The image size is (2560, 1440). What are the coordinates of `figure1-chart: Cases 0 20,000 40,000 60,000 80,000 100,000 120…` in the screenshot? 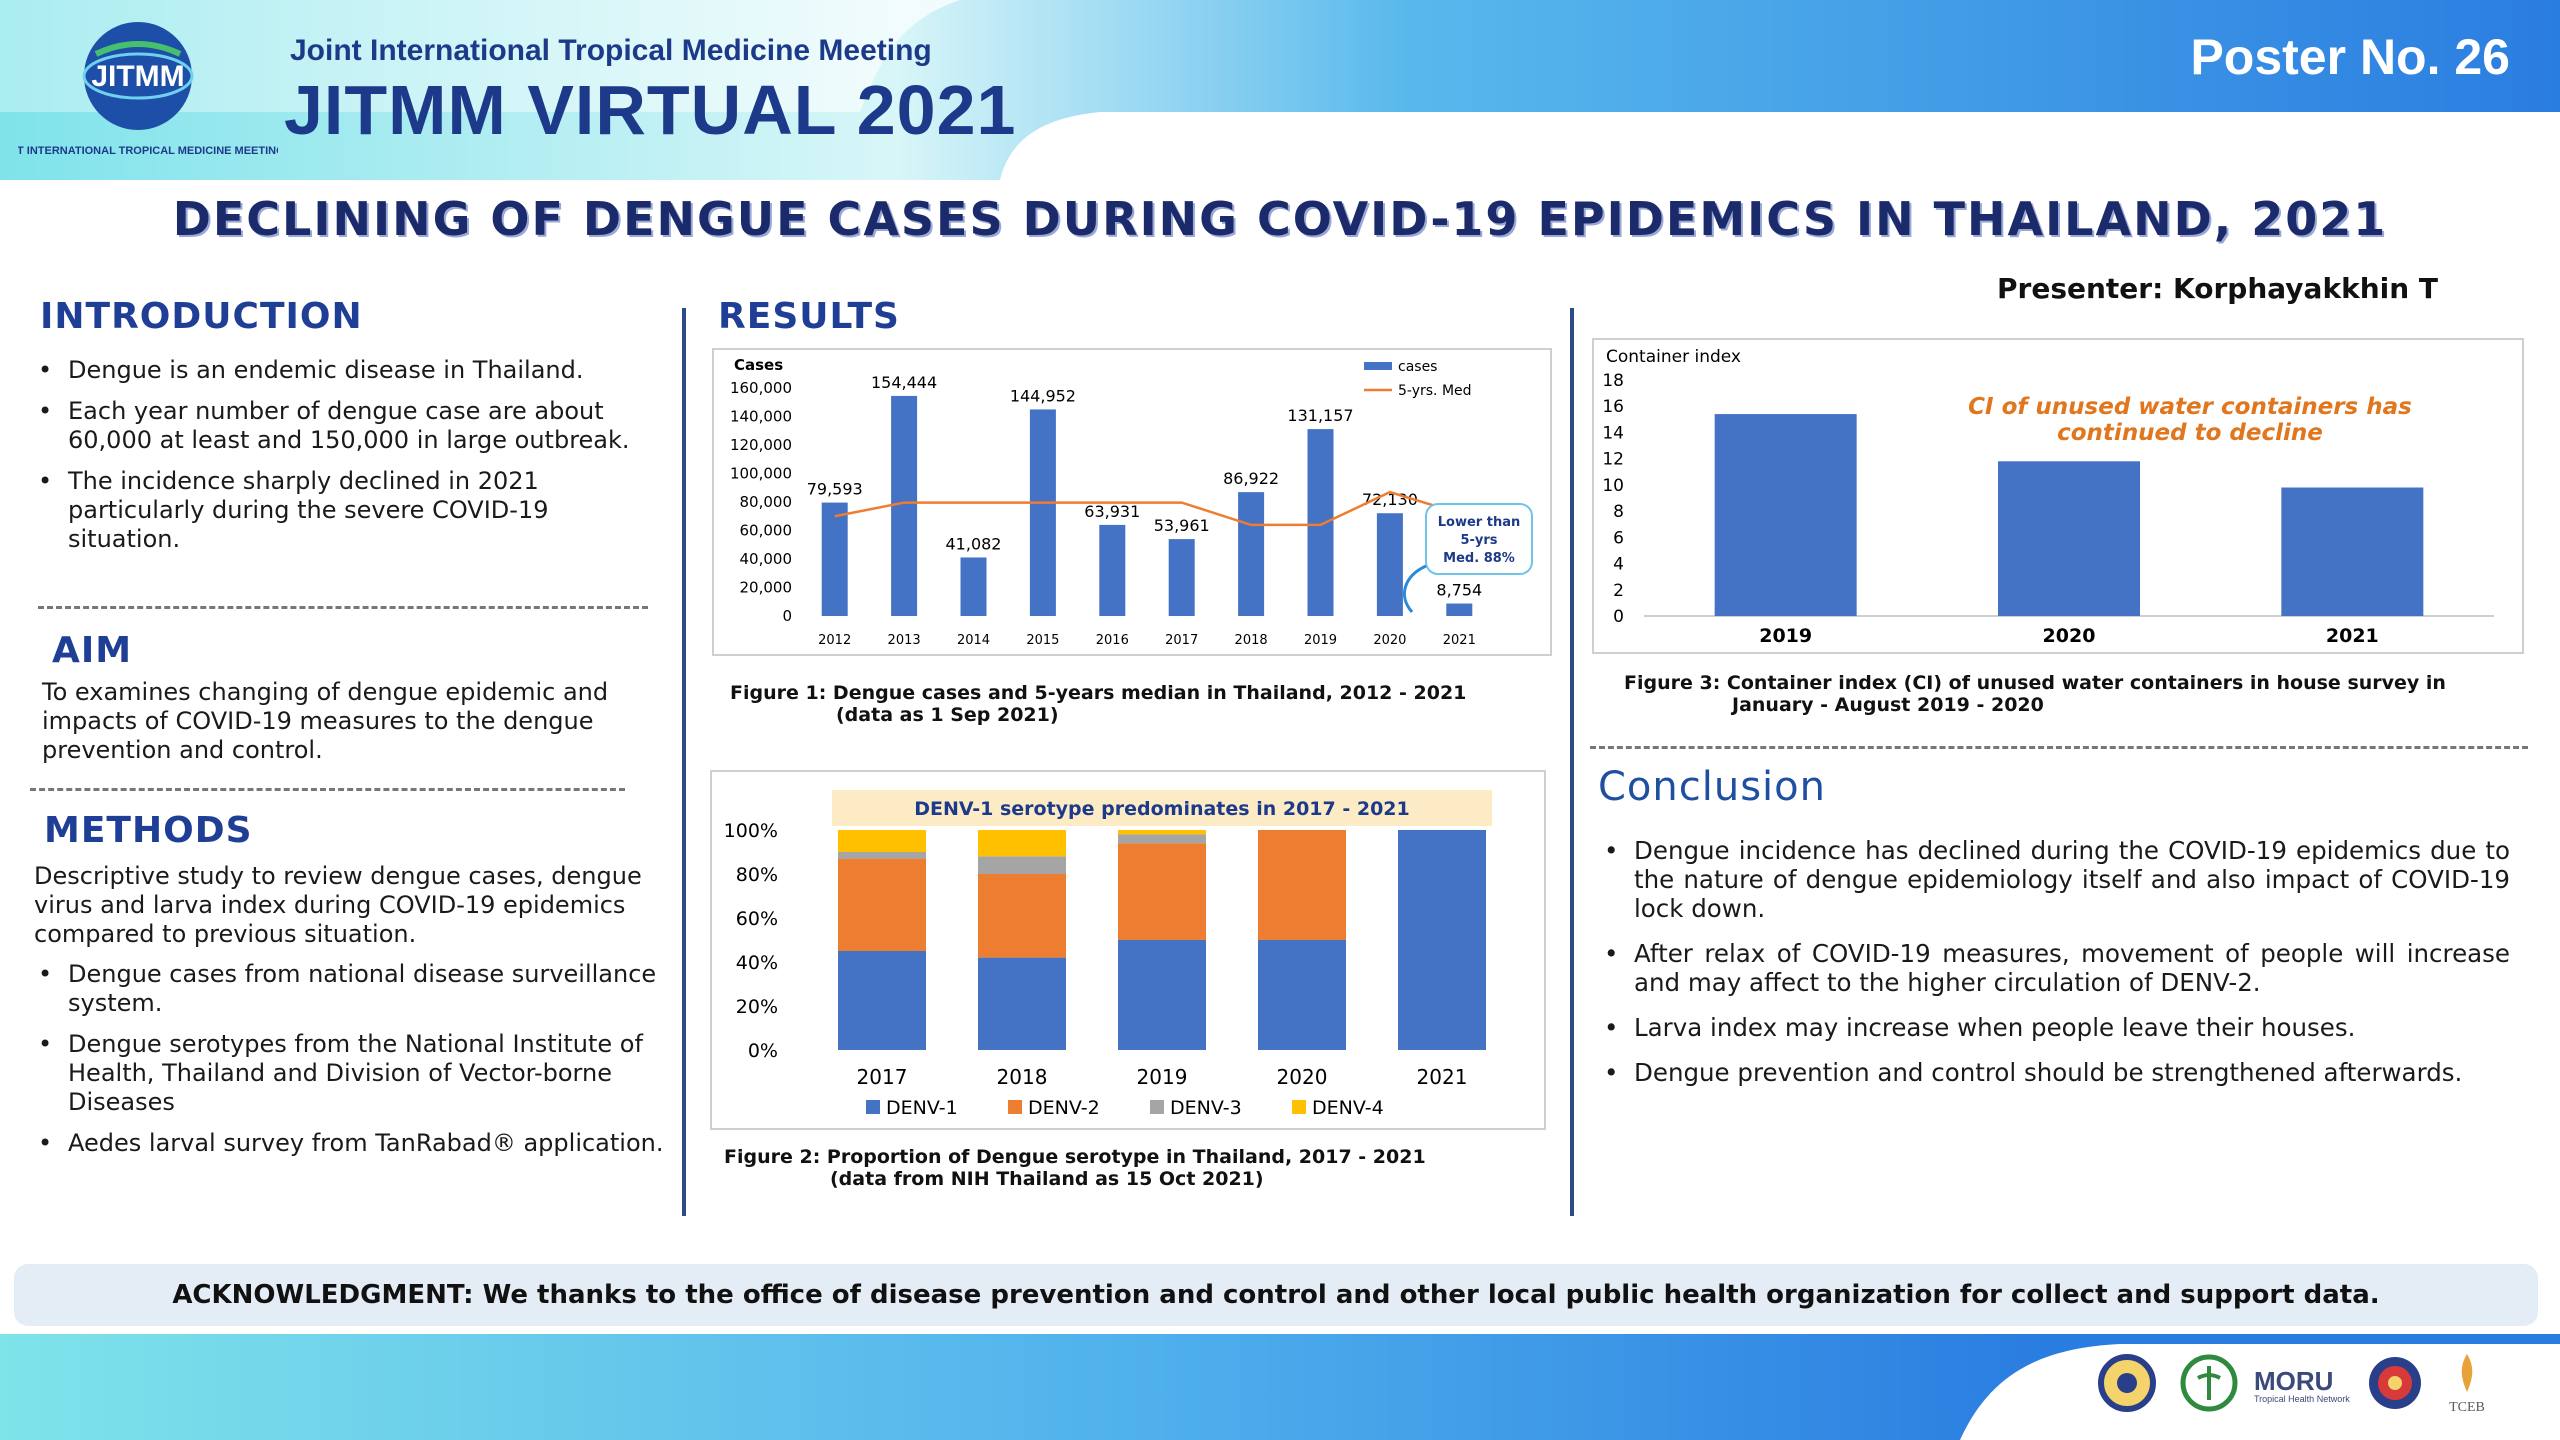 It's located at (1132, 502).